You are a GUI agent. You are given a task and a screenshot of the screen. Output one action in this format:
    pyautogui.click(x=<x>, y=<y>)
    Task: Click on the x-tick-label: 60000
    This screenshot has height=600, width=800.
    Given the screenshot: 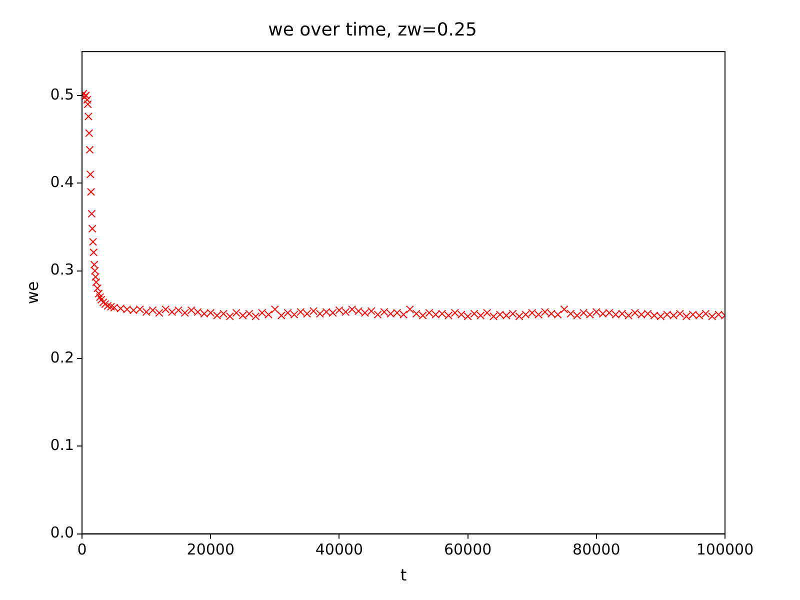 What is the action you would take?
    pyautogui.click(x=468, y=549)
    